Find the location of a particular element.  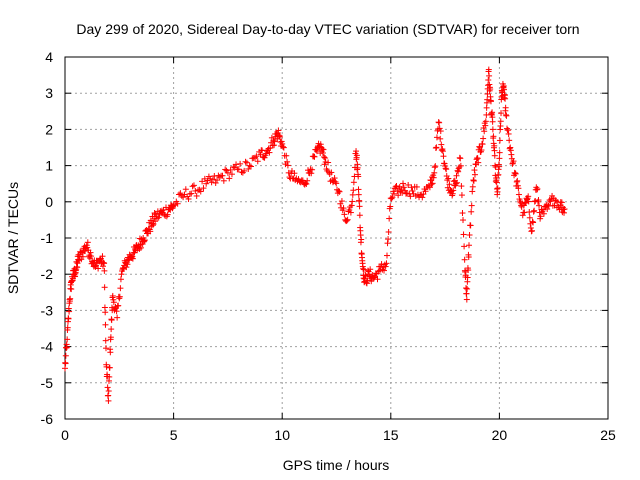

x-tick-label: 20 is located at coordinates (500, 435).